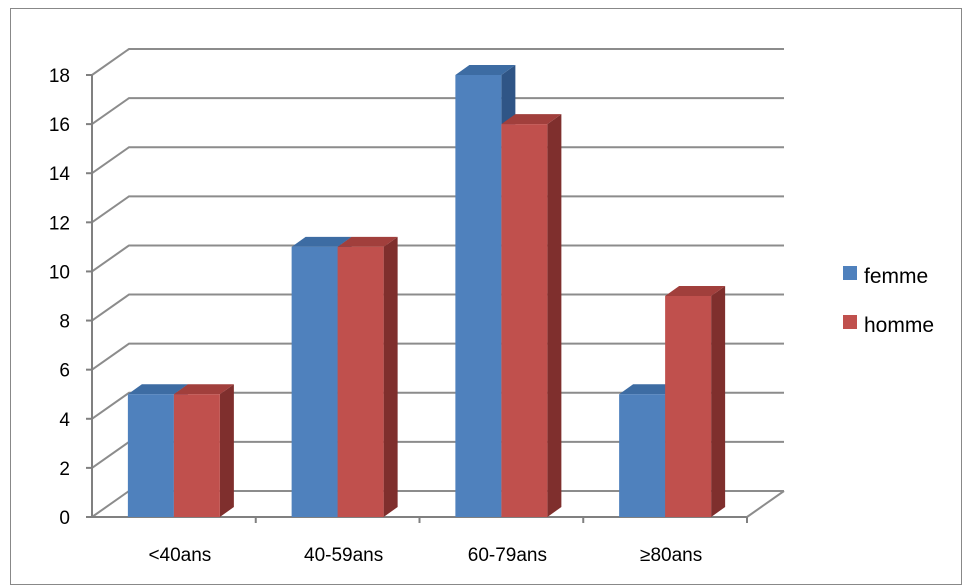 This screenshot has width=964, height=587. Describe the element at coordinates (765, 504) in the screenshot. I see `floor-edge` at that location.